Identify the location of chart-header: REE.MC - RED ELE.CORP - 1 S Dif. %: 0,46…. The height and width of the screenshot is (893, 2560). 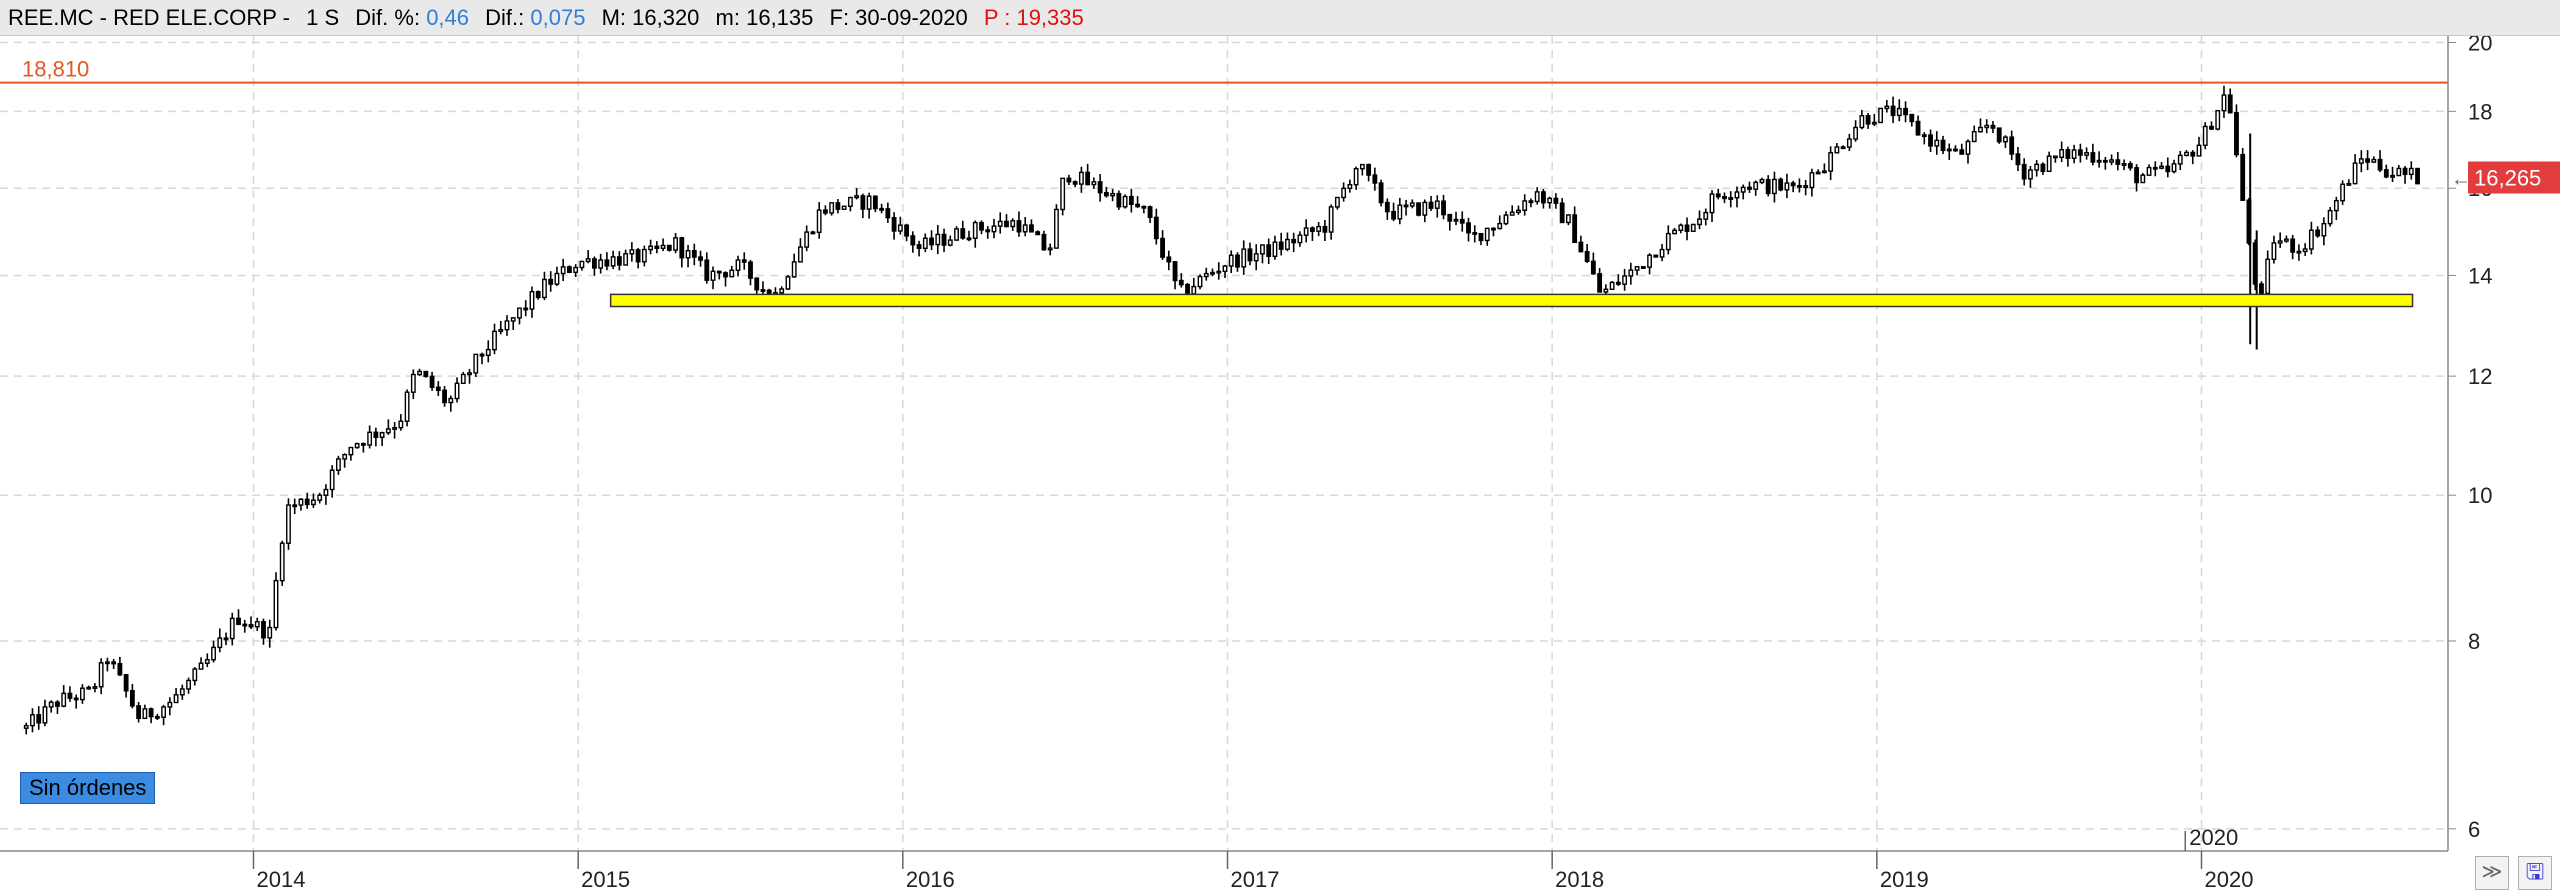
(1280, 18).